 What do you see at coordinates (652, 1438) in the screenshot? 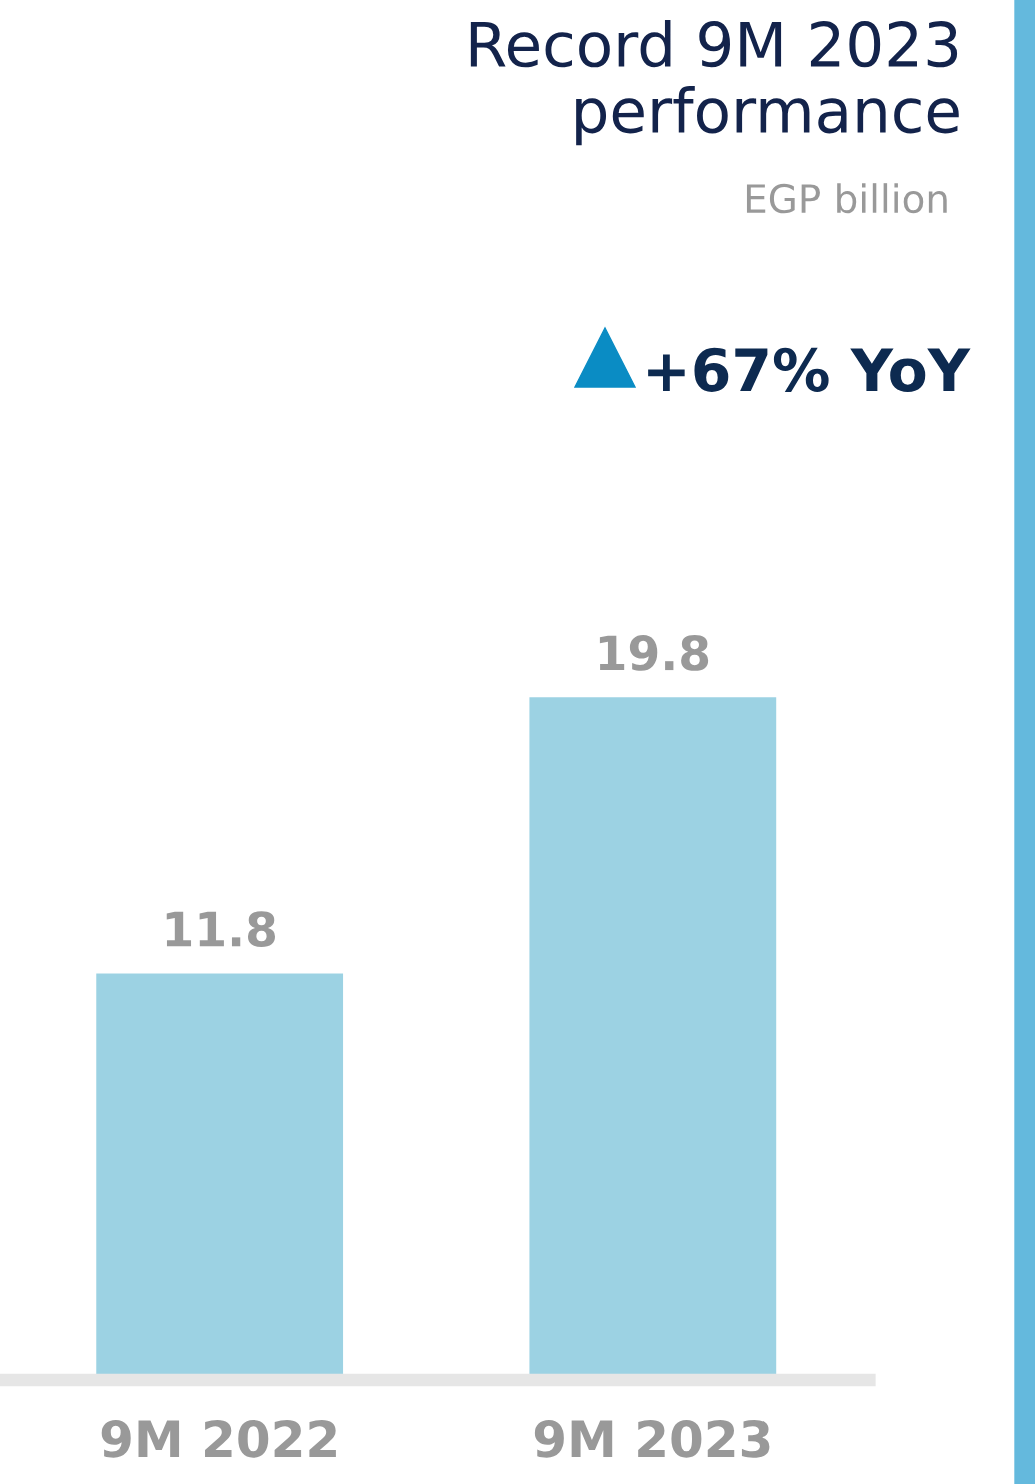
I see `x-tick-label: 9M 2023` at bounding box center [652, 1438].